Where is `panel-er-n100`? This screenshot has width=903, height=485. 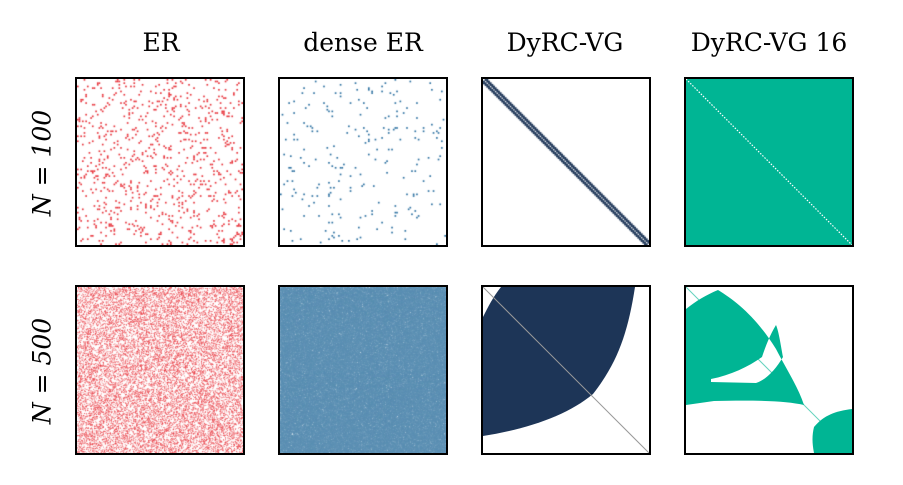 panel-er-n100 is located at coordinates (160, 162).